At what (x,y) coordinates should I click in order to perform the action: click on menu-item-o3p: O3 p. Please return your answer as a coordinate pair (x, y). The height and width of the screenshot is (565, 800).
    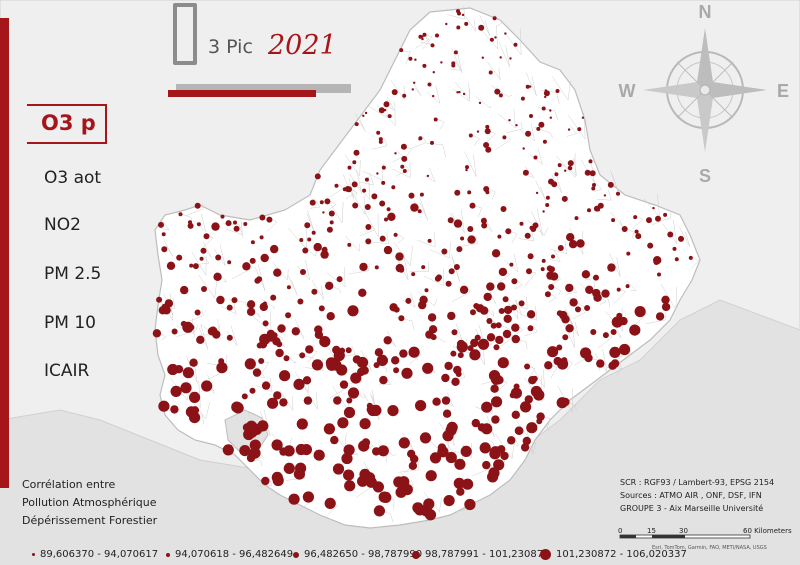
    Looking at the image, I should click on (68, 123).